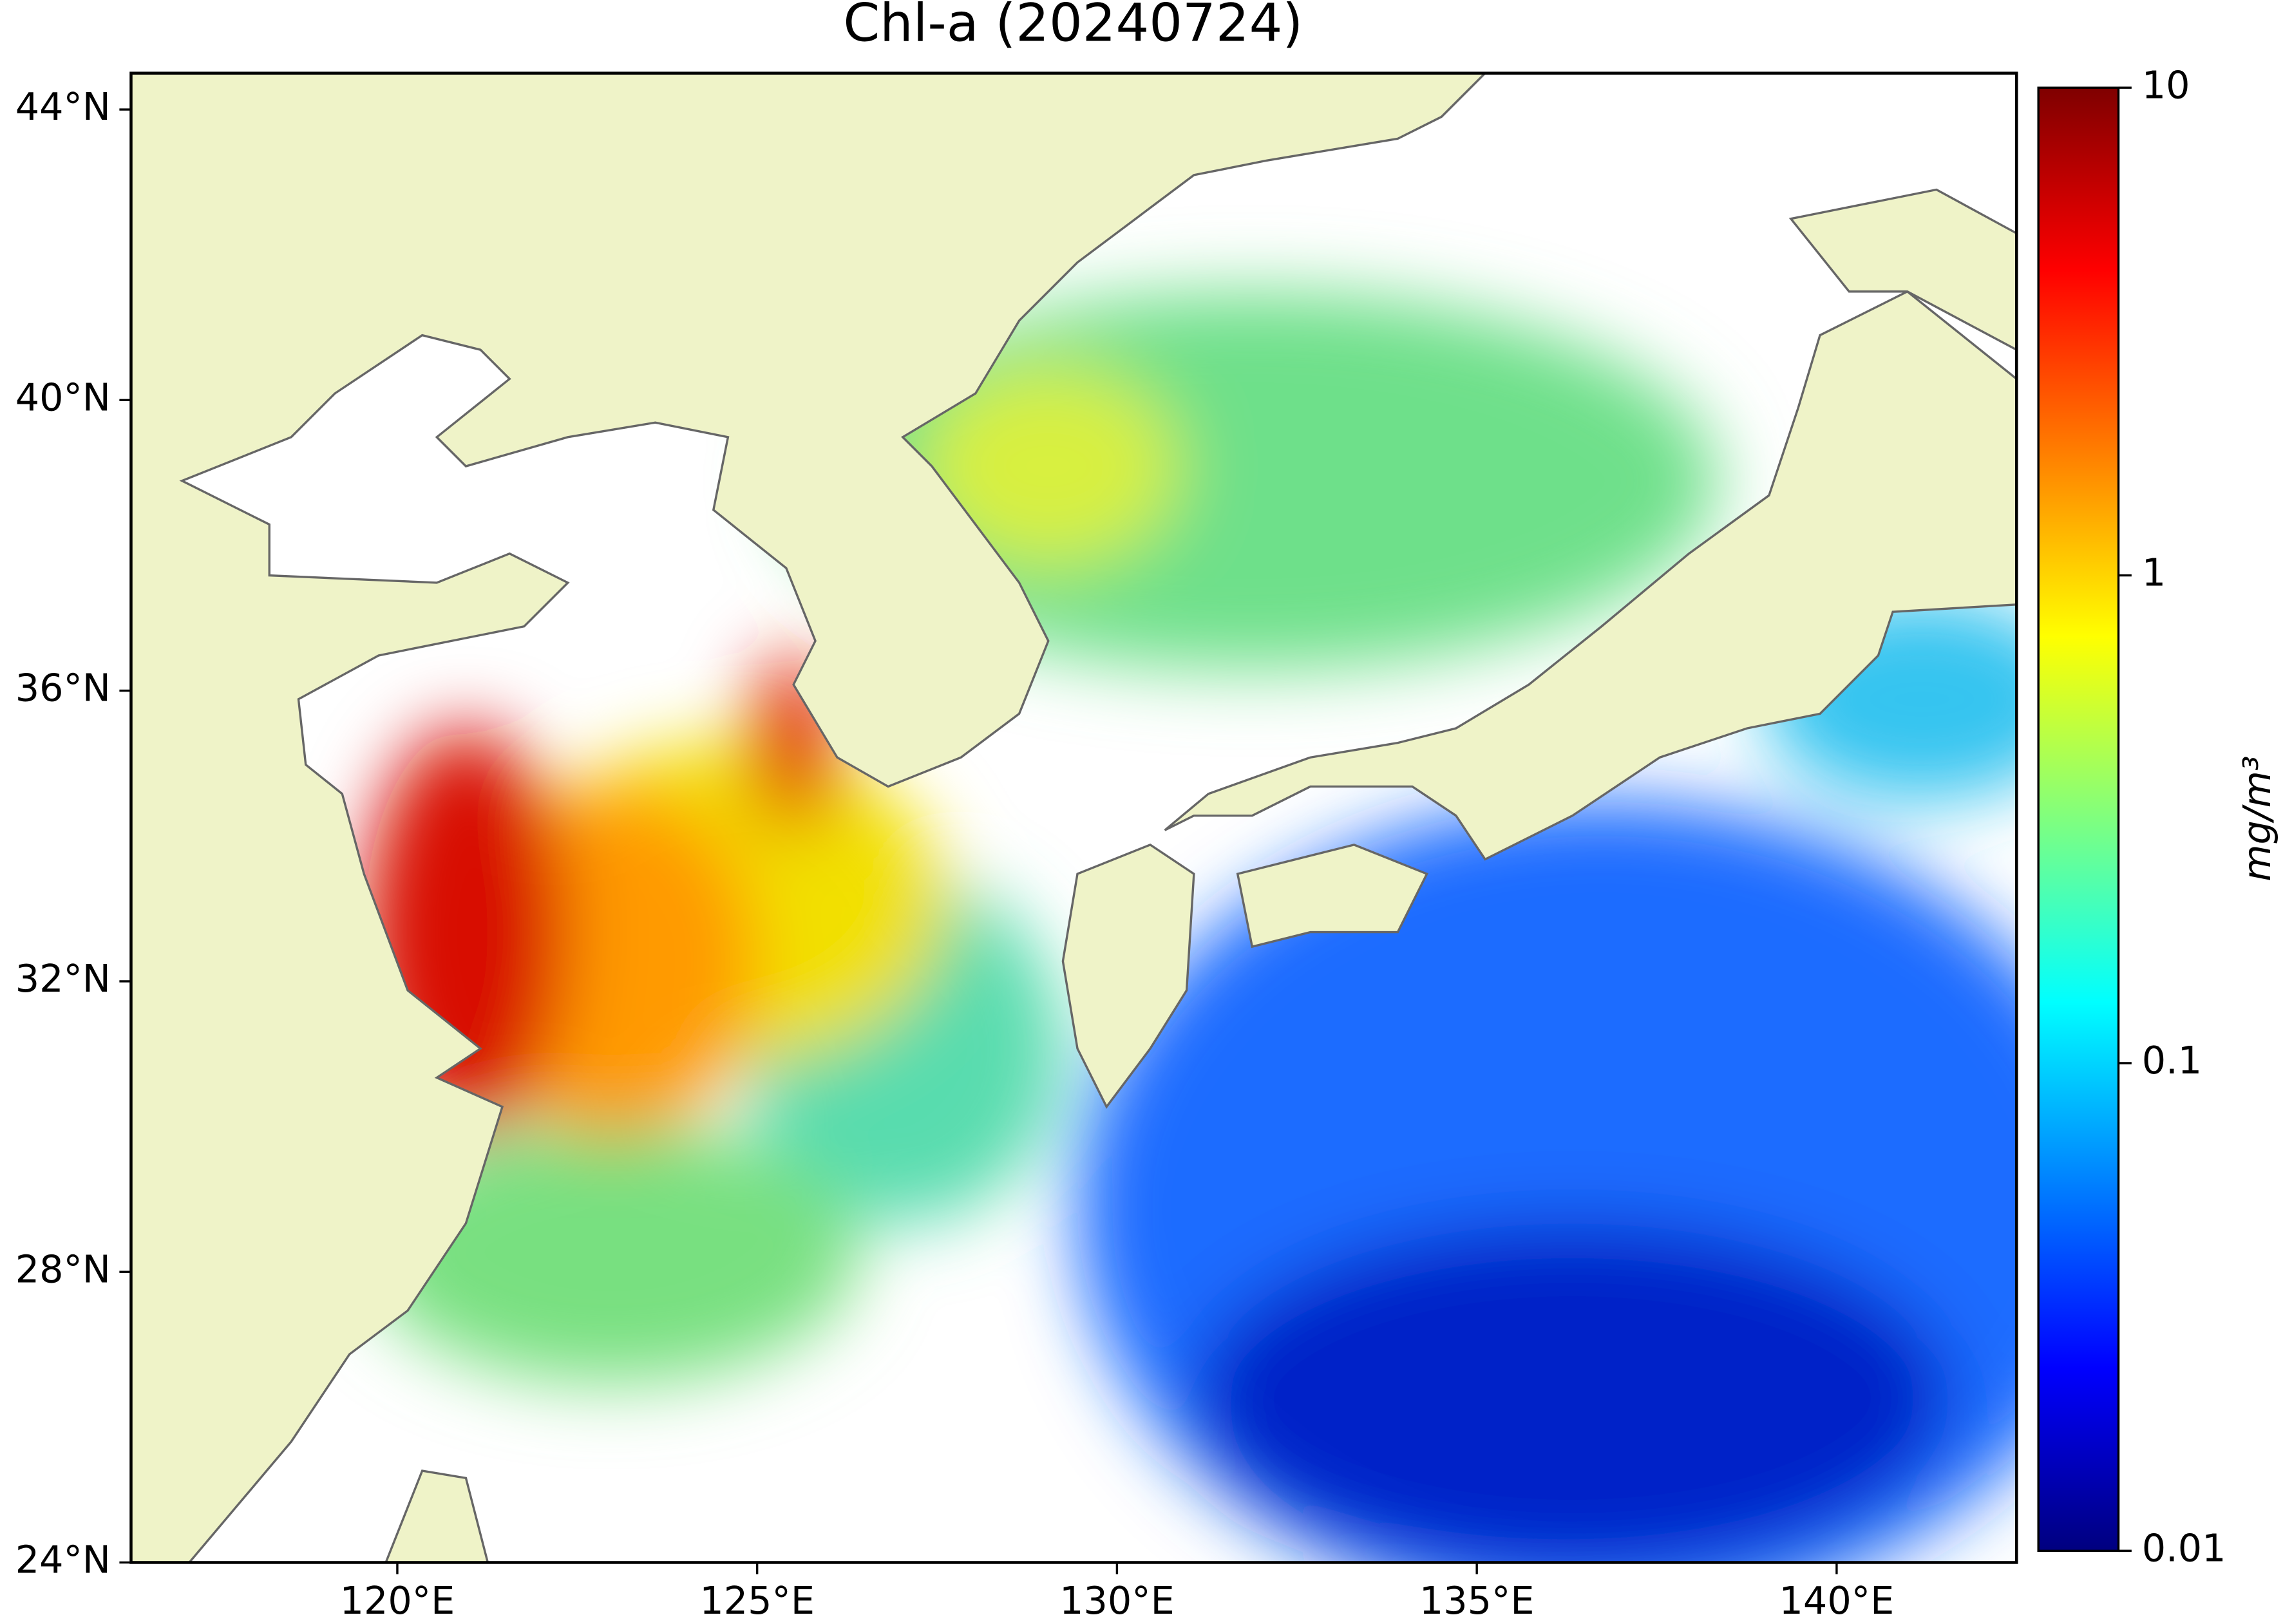  What do you see at coordinates (2154, 573) in the screenshot?
I see `colorbar-tick-label: 1` at bounding box center [2154, 573].